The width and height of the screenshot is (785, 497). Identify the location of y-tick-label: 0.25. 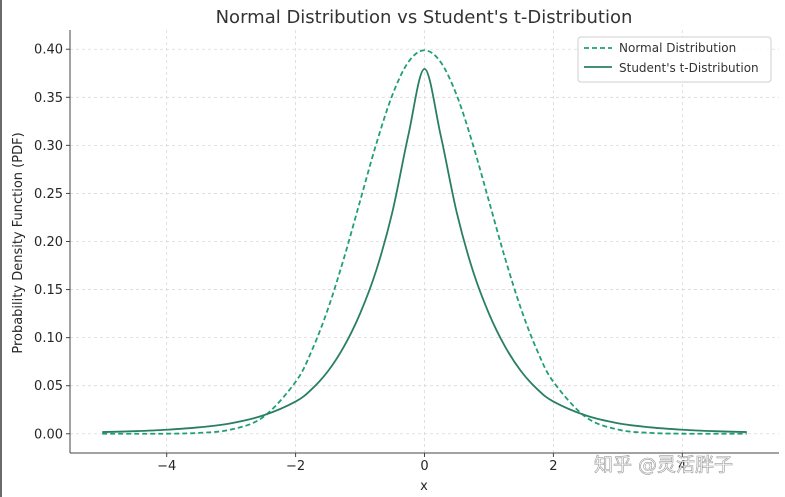
(48, 194).